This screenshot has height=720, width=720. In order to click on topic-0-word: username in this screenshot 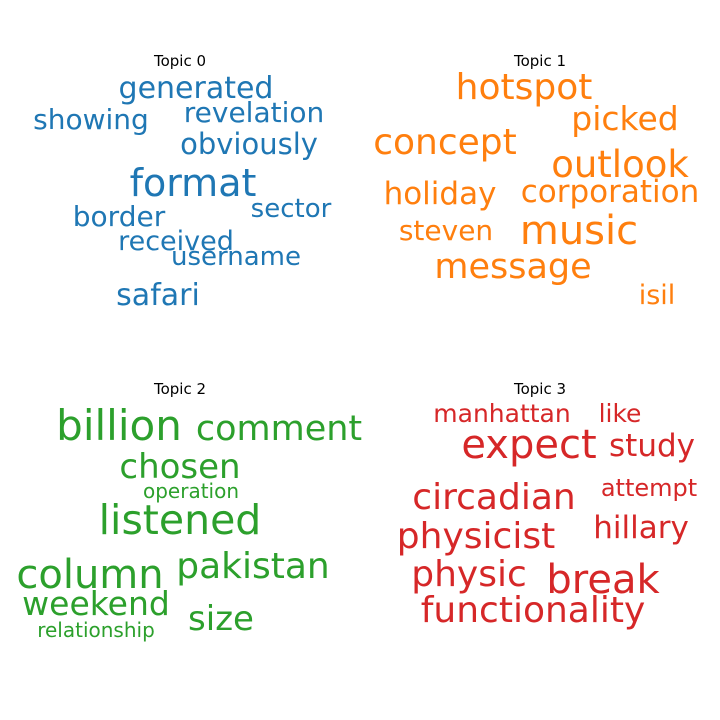, I will do `click(236, 257)`.